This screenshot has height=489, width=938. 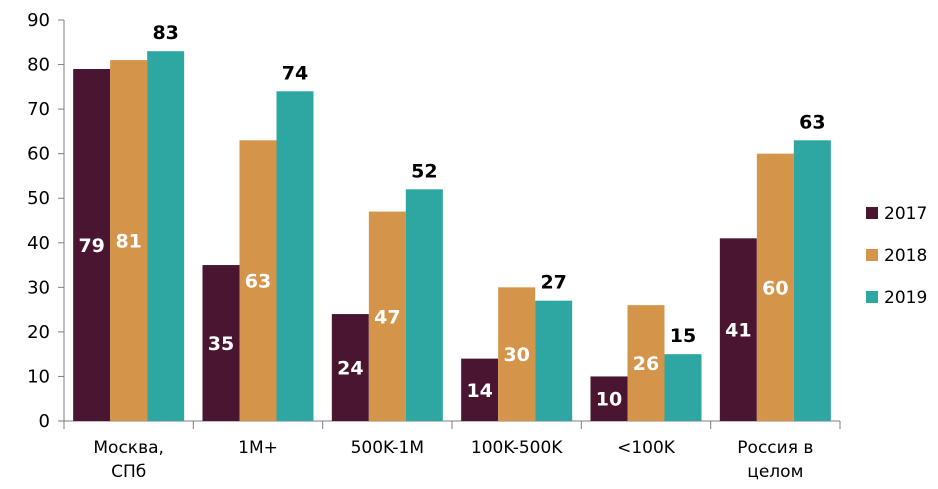 What do you see at coordinates (38, 20) in the screenshot?
I see `y-tick-label: 90` at bounding box center [38, 20].